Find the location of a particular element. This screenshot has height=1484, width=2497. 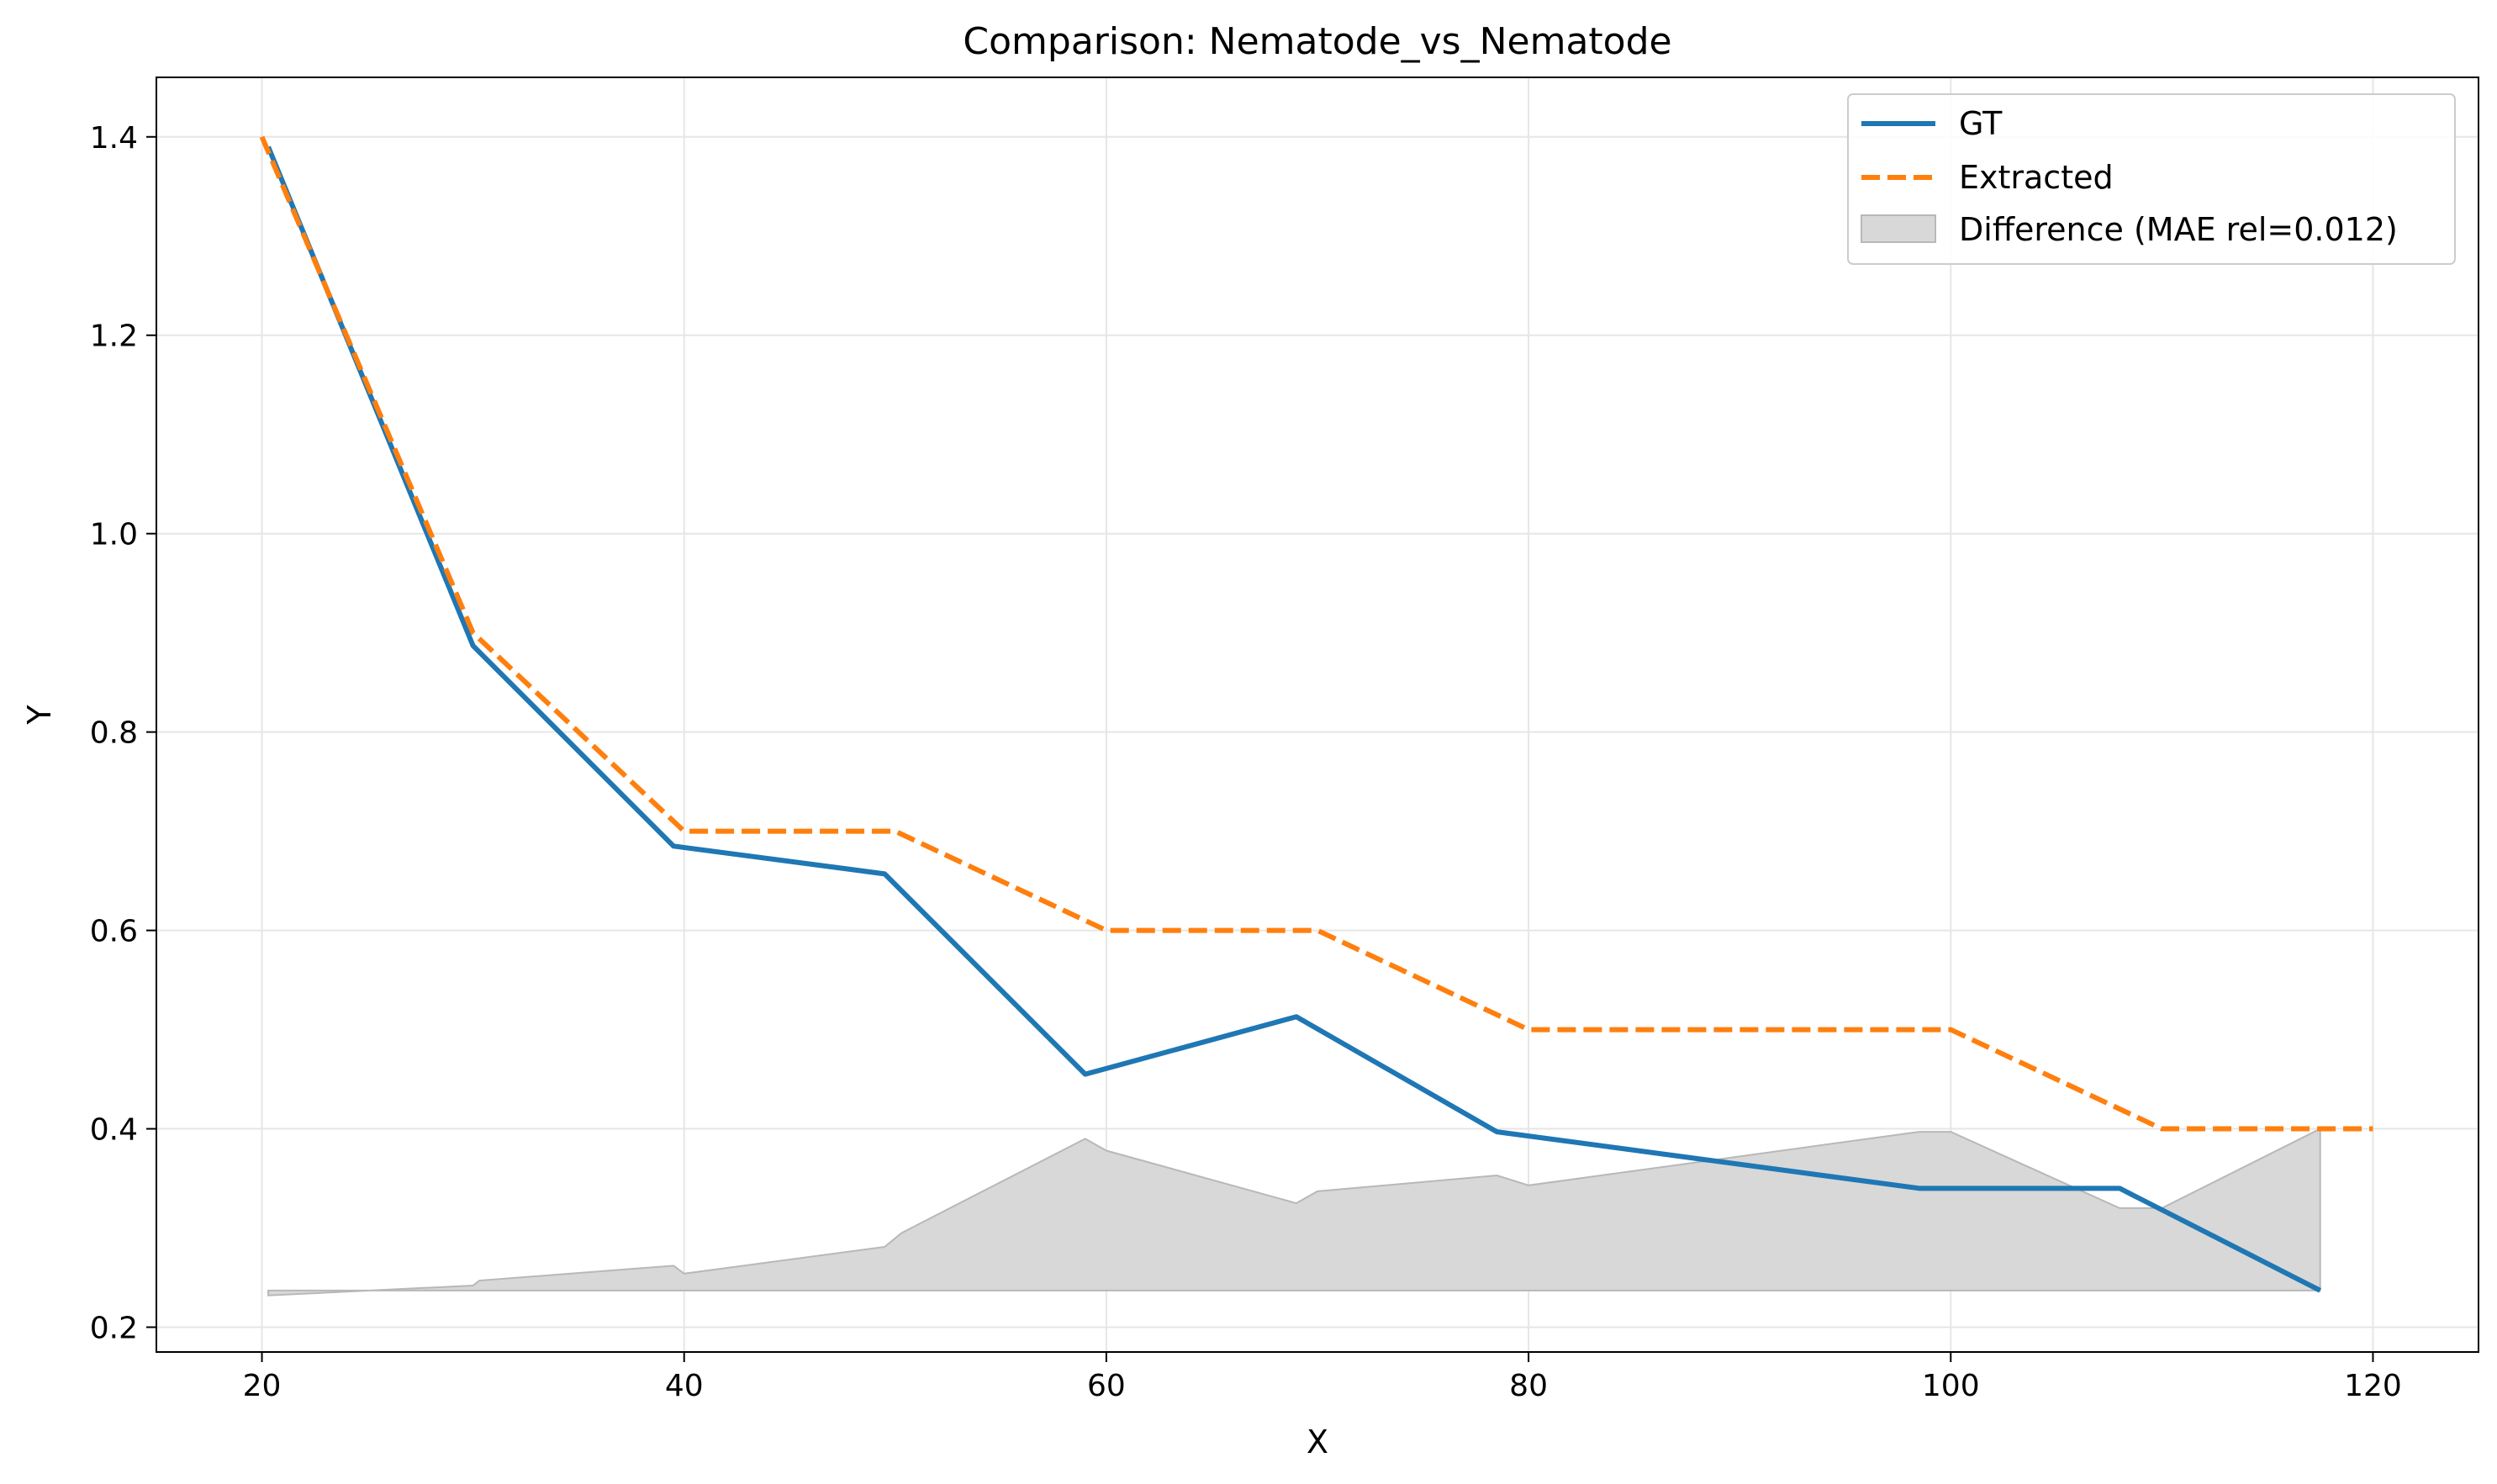

x-tick-label: 80 is located at coordinates (1528, 1386).